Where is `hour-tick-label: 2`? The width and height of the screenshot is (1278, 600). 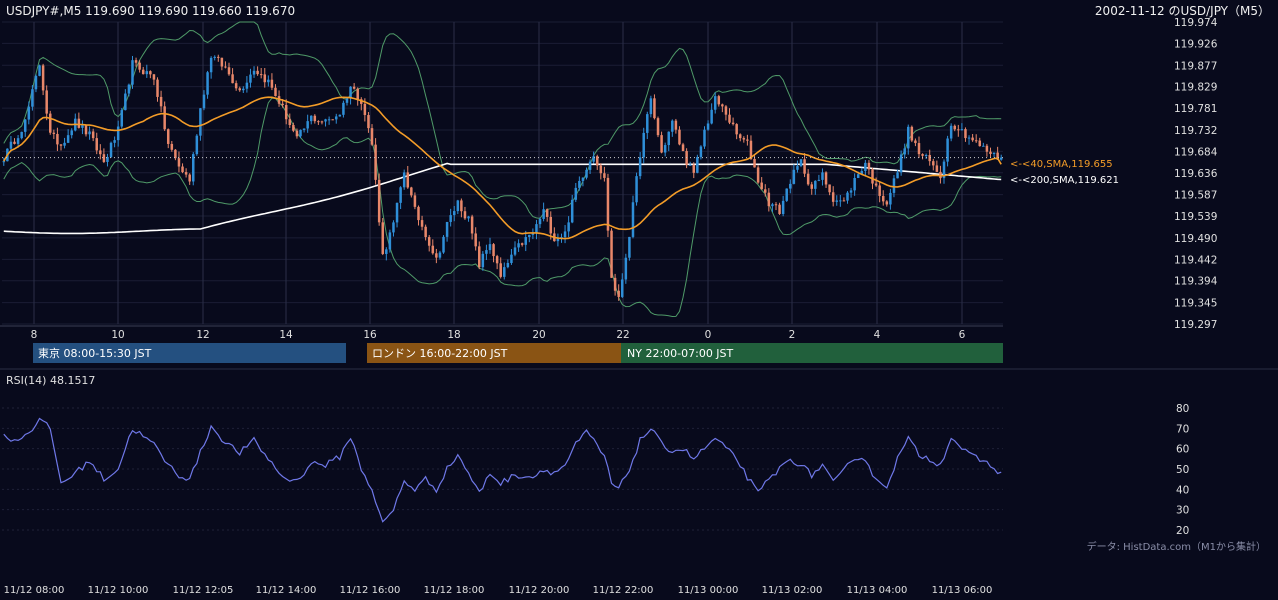
hour-tick-label: 2 is located at coordinates (792, 335).